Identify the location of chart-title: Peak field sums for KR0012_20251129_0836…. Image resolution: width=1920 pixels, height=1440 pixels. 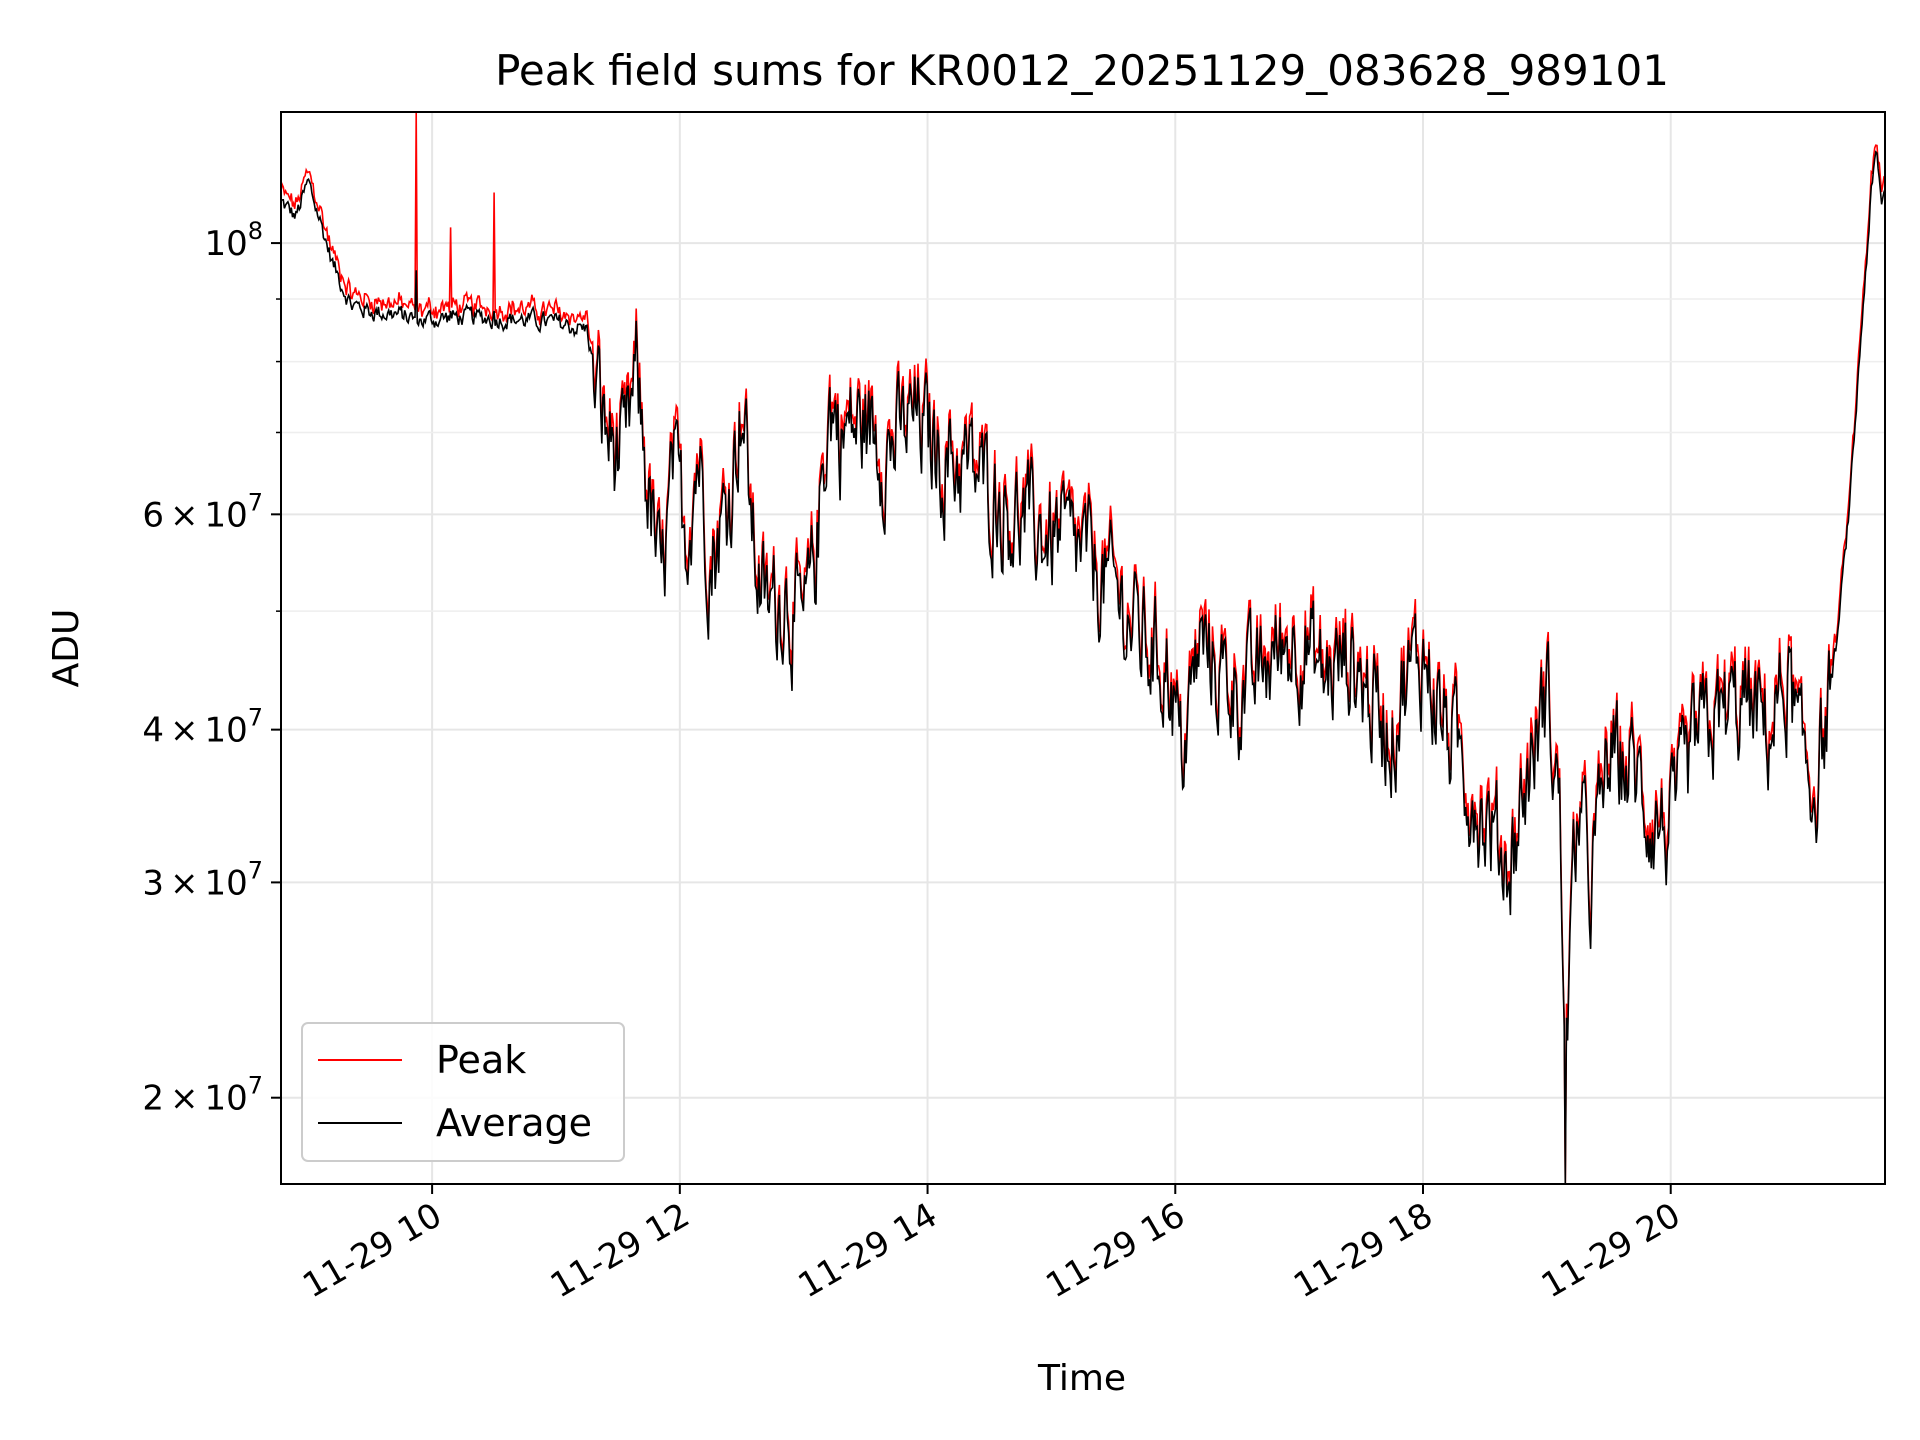
(1082, 70).